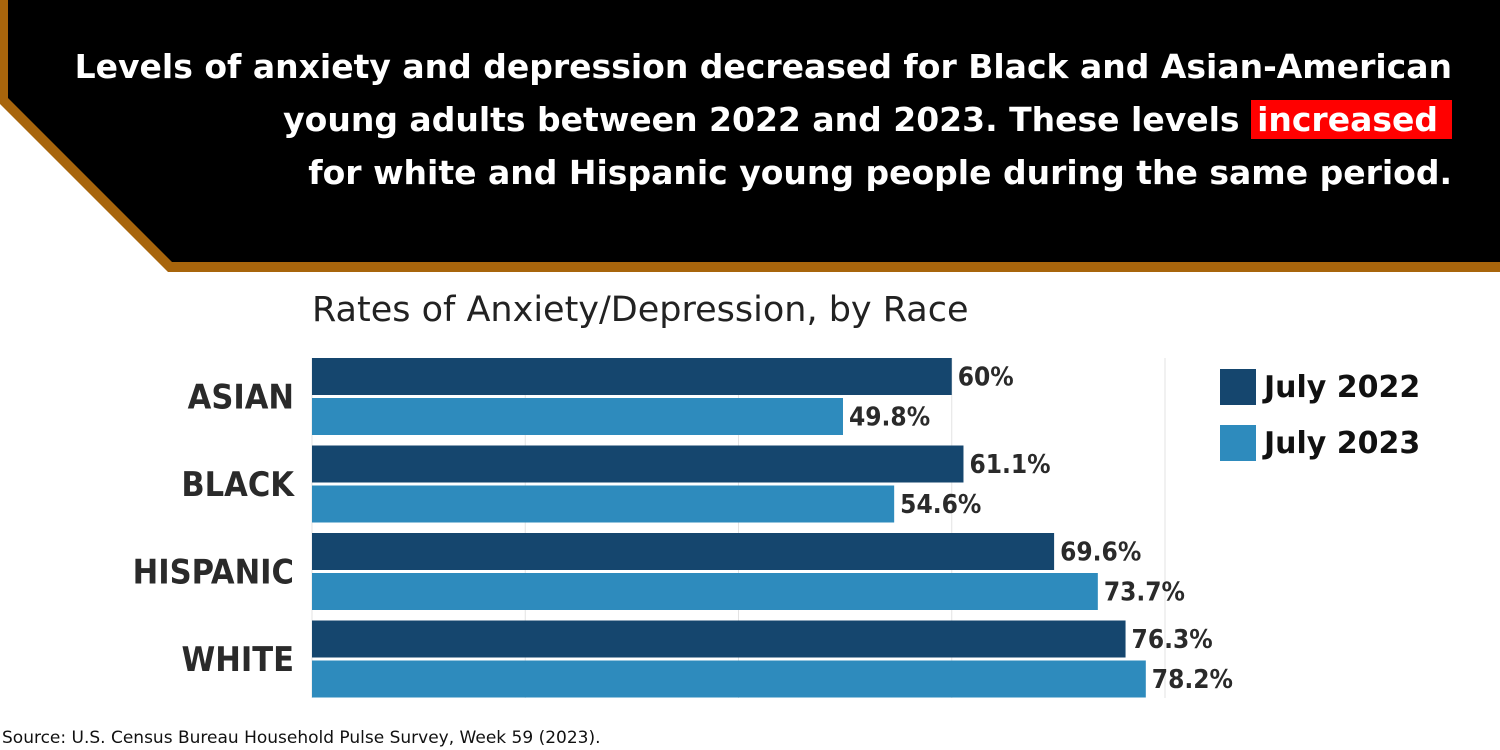 The image size is (1500, 750). I want to click on value-label-hispanic-july-2023: 73.7%, so click(1144, 593).